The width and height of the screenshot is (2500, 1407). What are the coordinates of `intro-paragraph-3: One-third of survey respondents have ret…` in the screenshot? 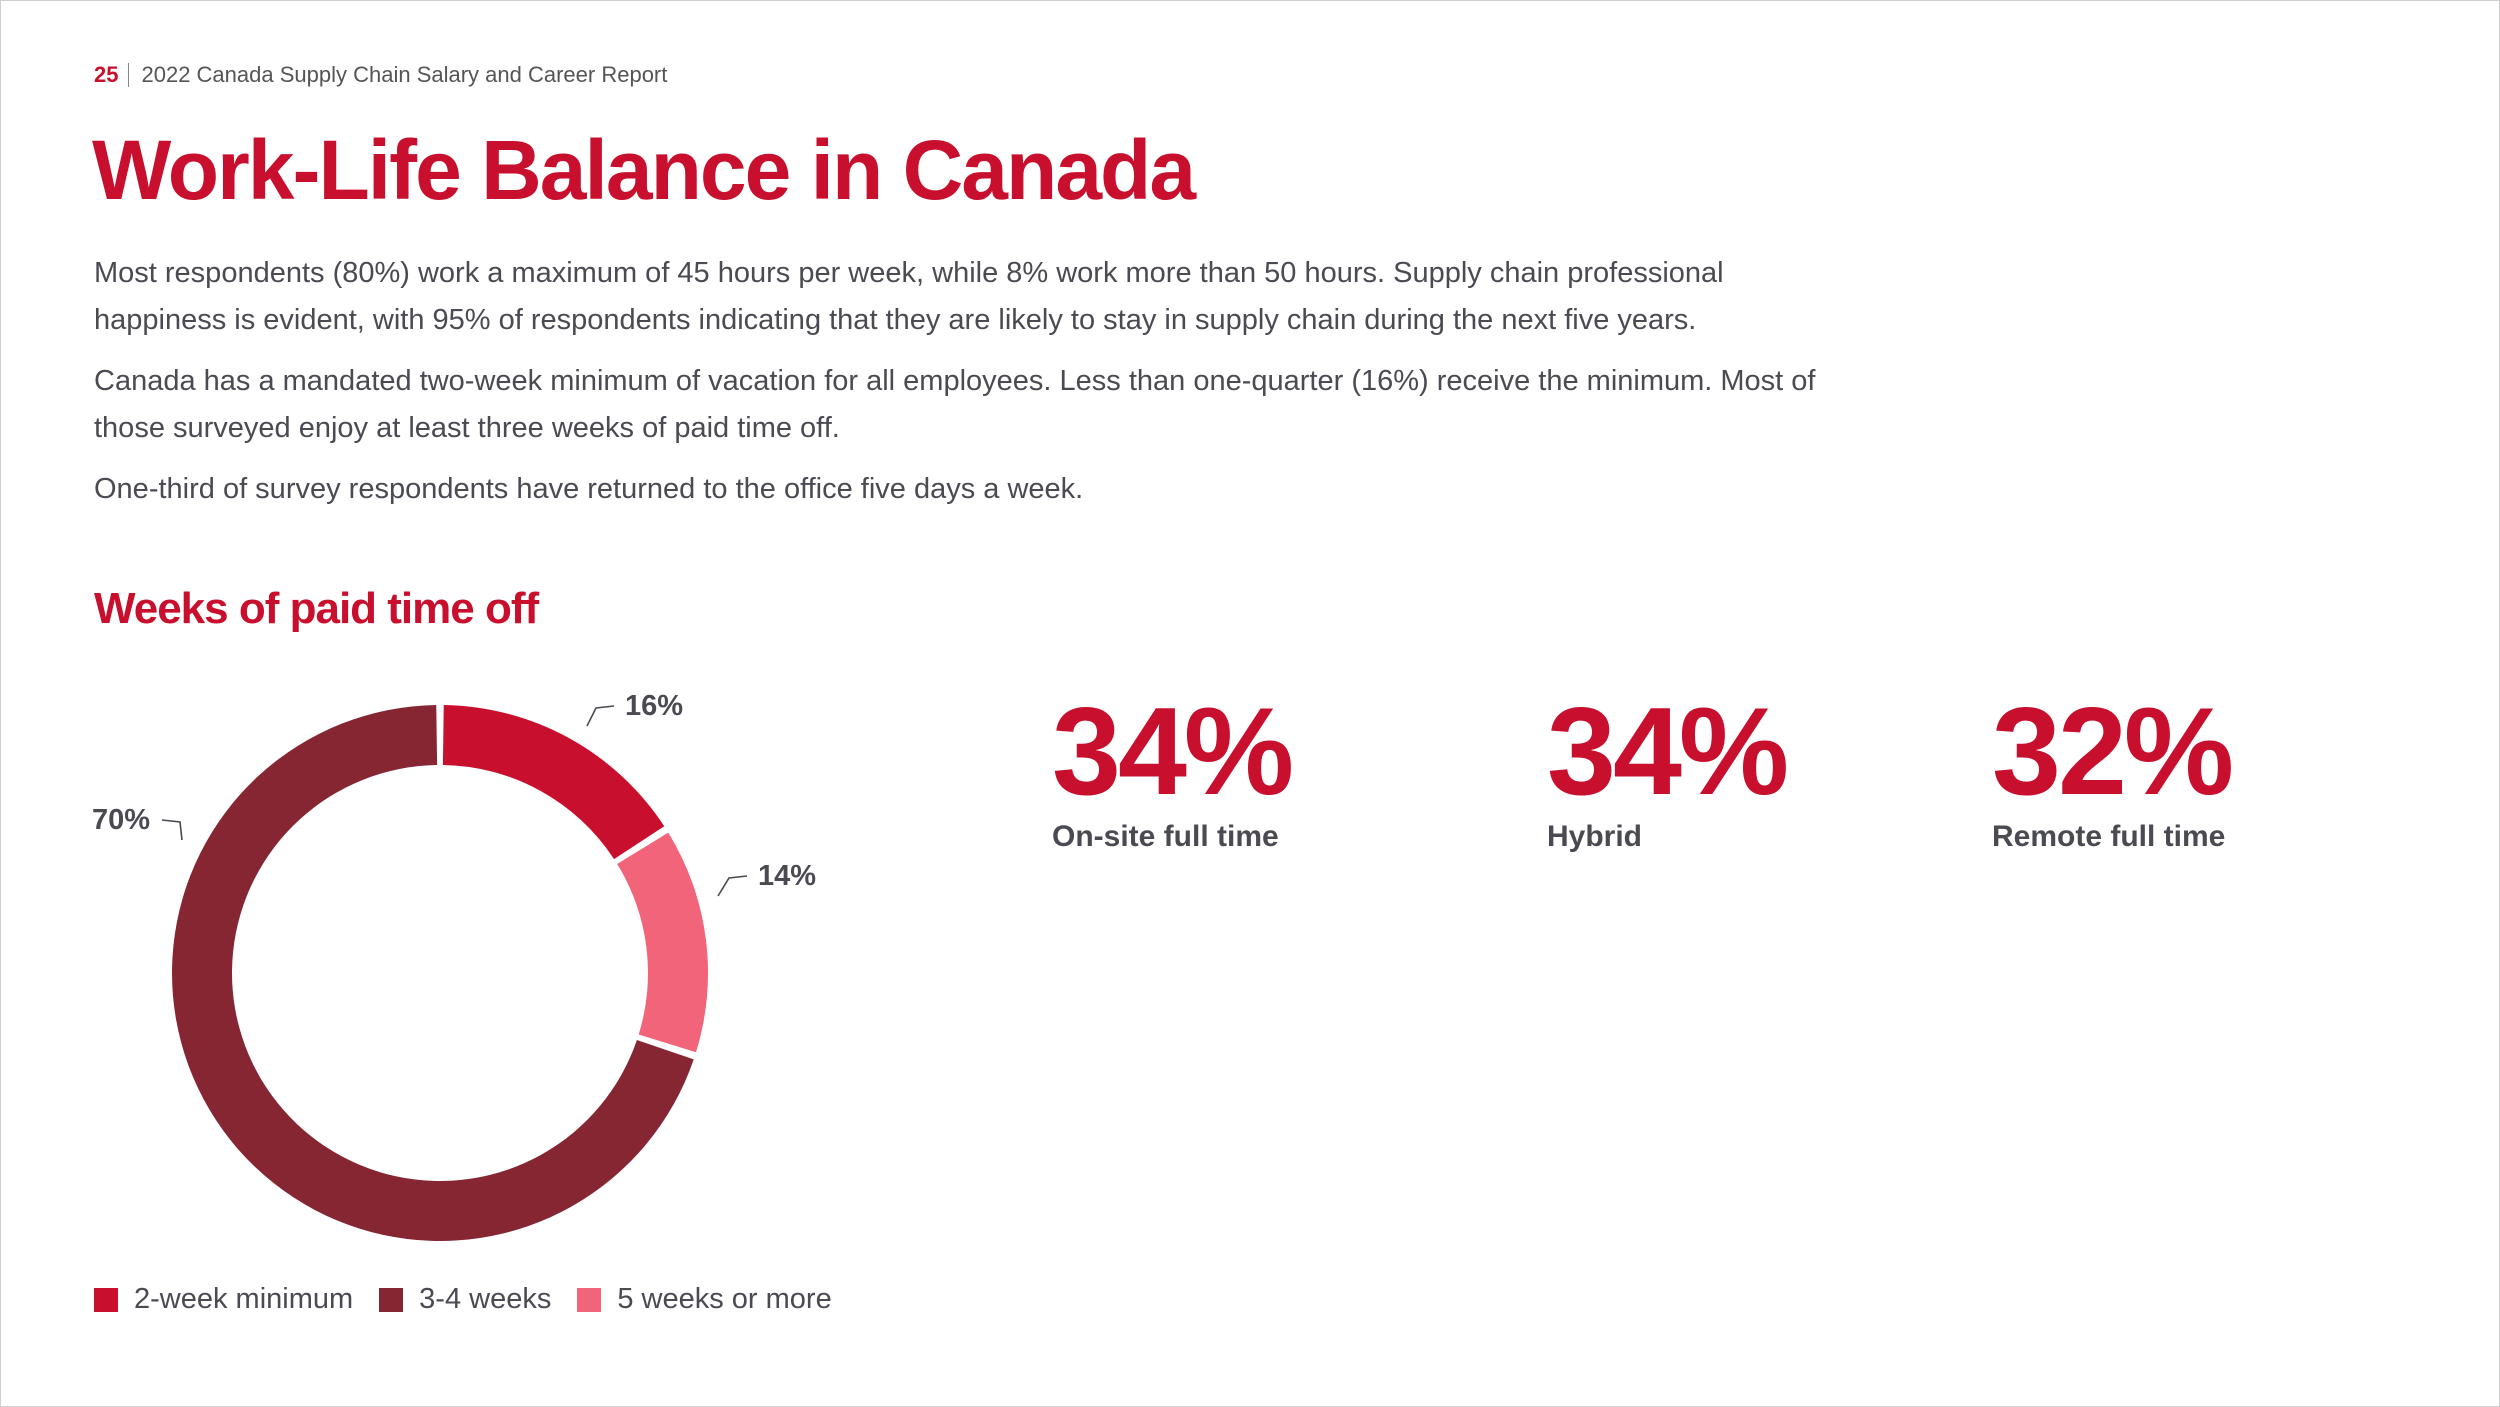 It's located at (589, 489).